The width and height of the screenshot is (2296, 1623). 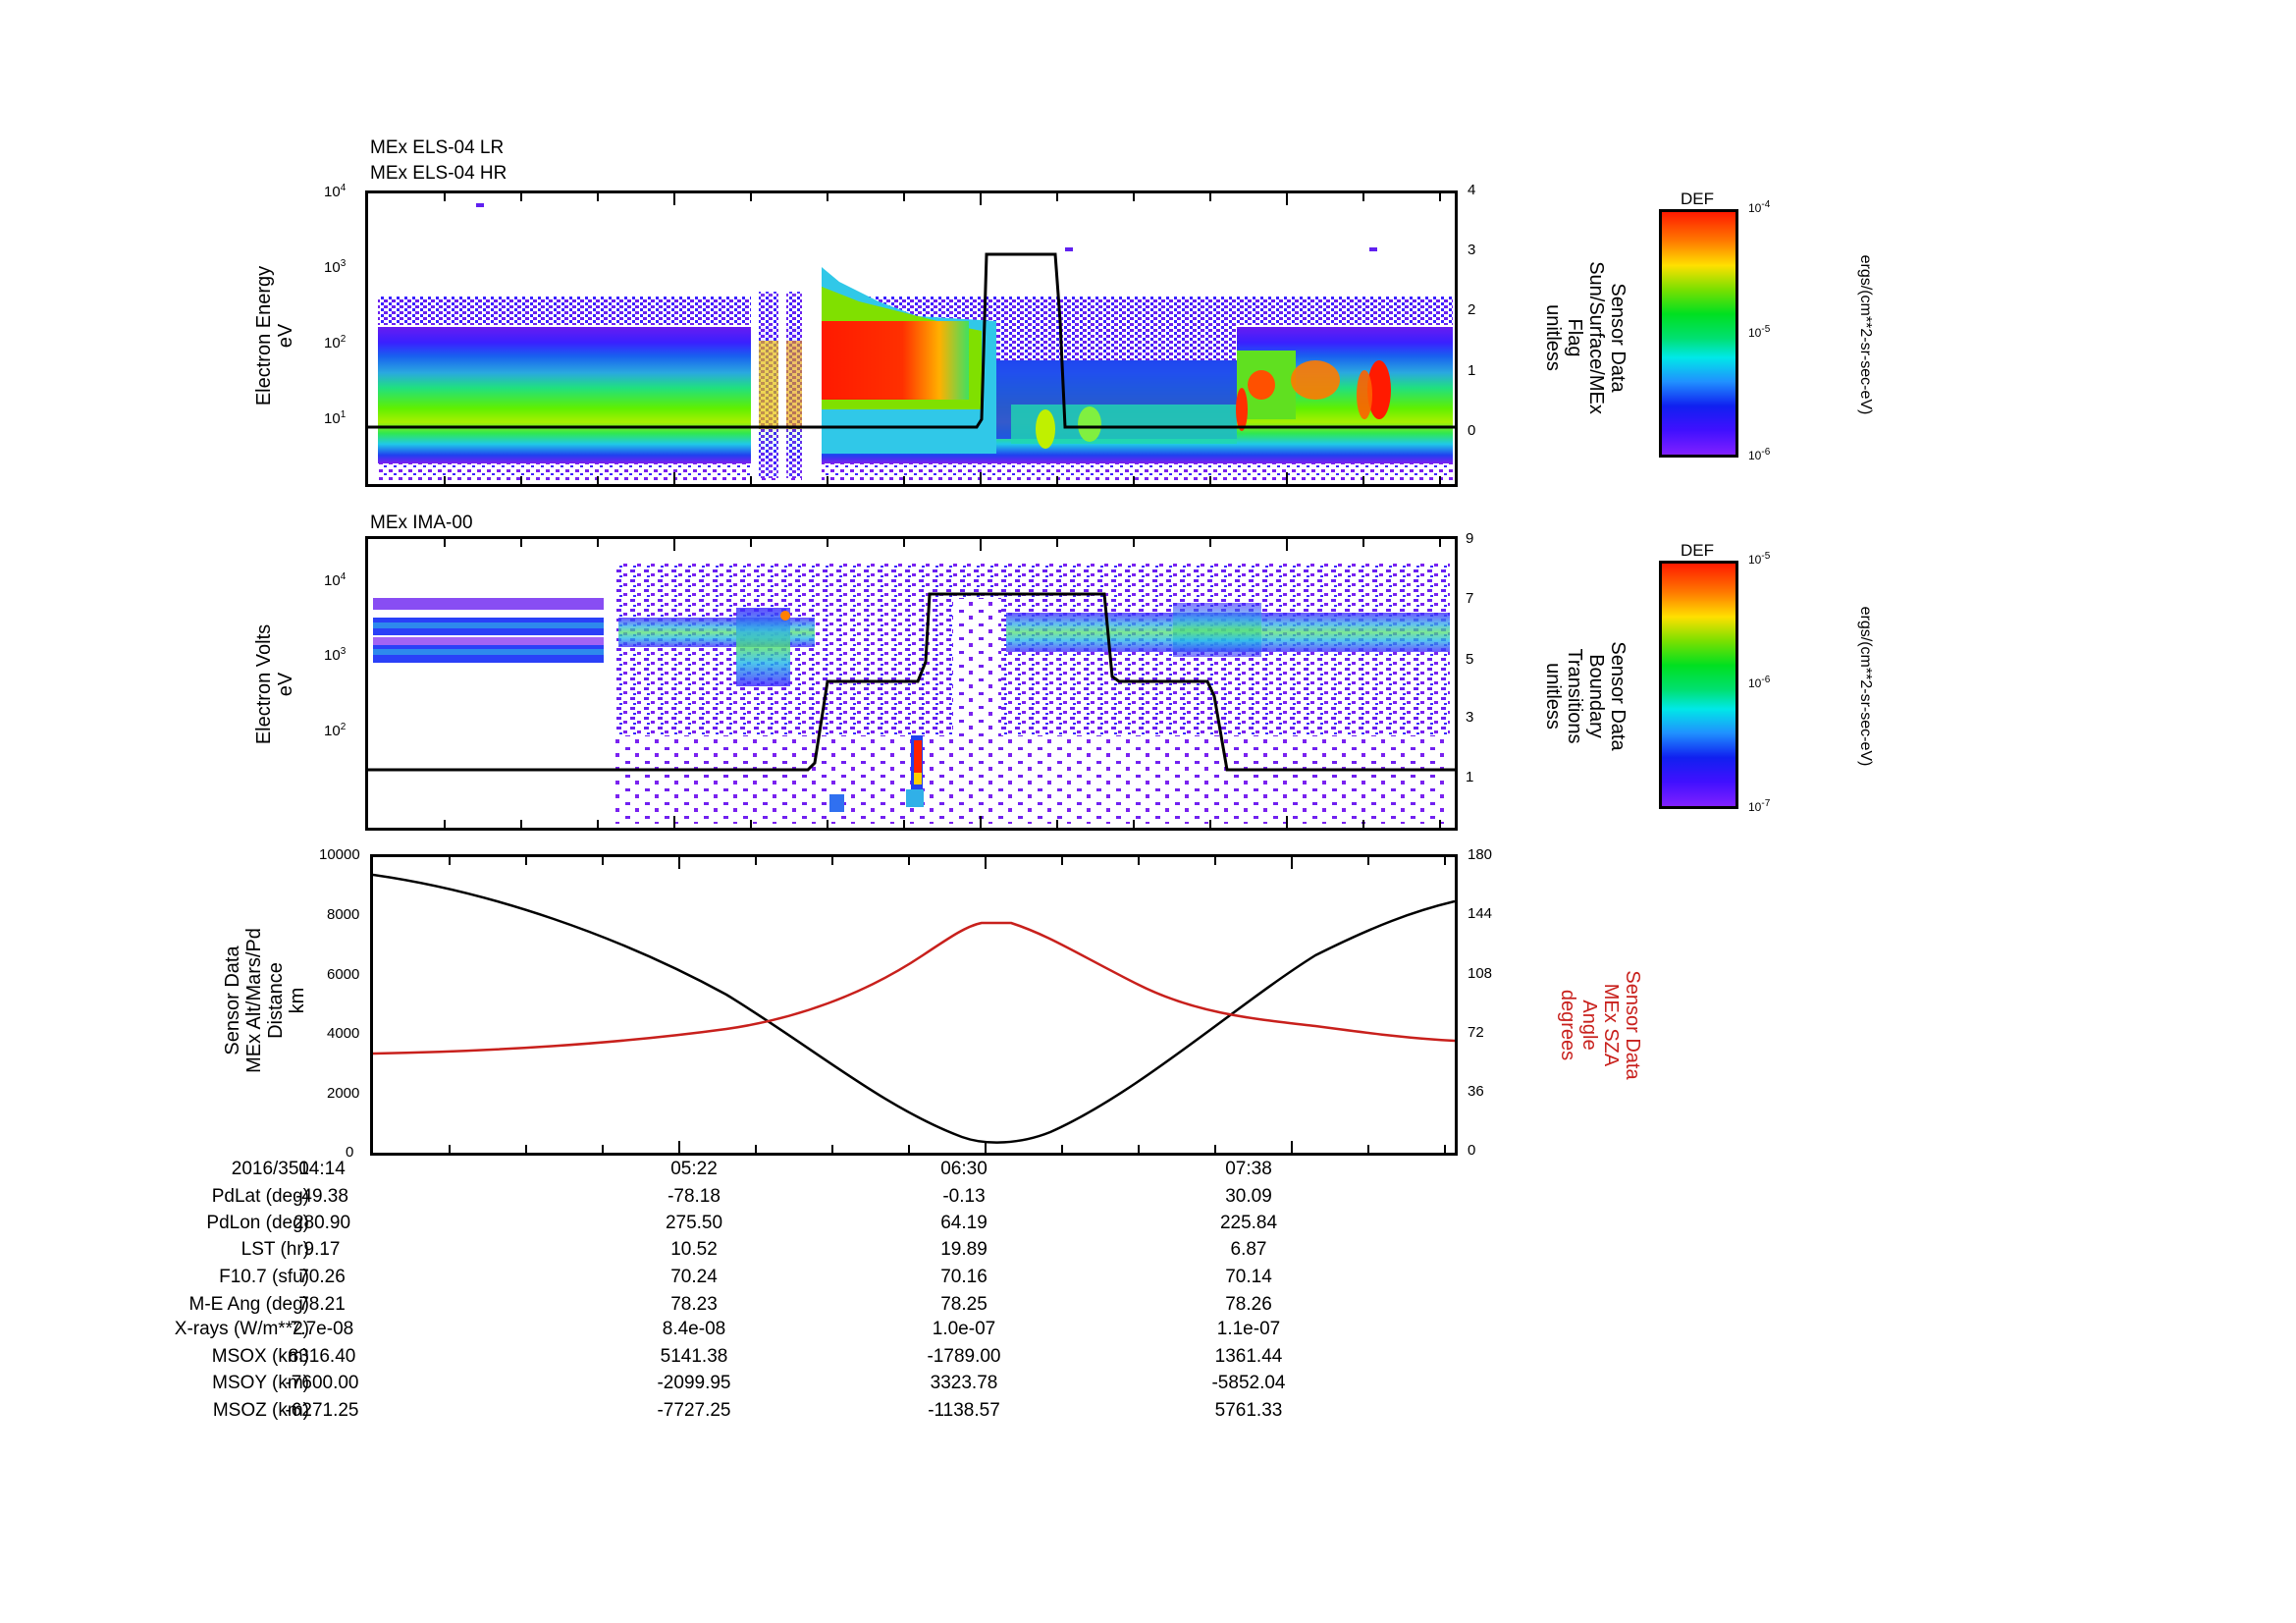 I want to click on top-ytick-1e2: 102, so click(x=335, y=343).